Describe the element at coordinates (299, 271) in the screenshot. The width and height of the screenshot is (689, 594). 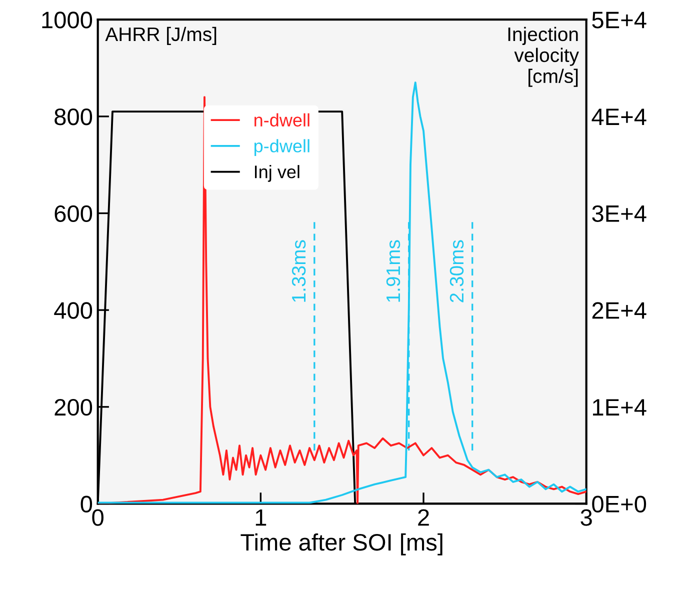
I see `ref-line-label: 1.33ms` at that location.